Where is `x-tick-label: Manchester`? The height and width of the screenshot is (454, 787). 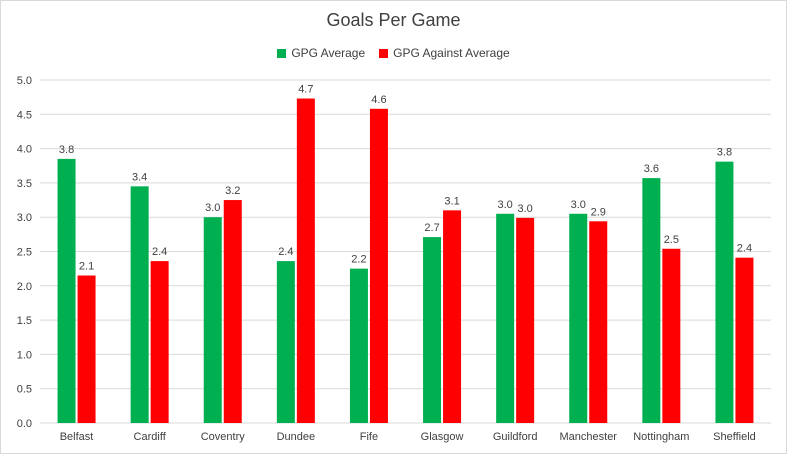
x-tick-label: Manchester is located at coordinates (589, 437).